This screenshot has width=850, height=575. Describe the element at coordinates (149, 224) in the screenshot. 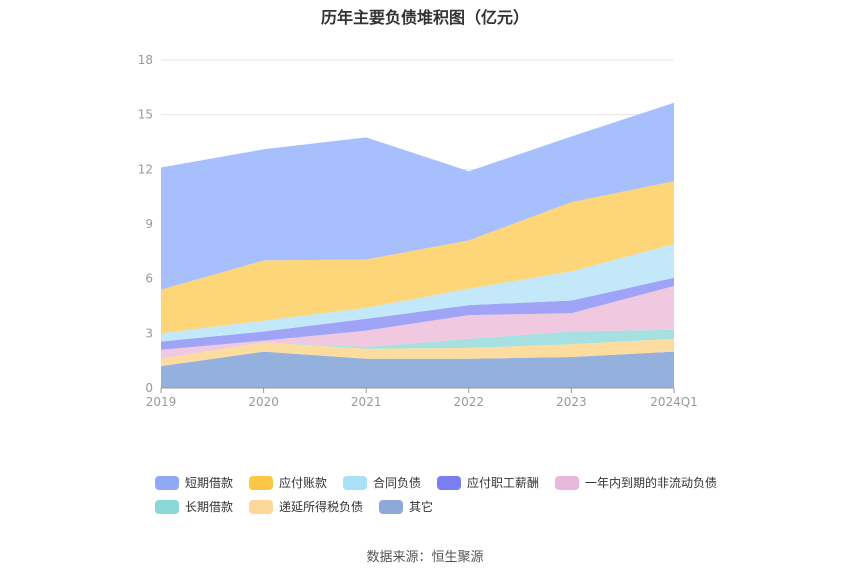

I see `y-tick-label: 9` at that location.